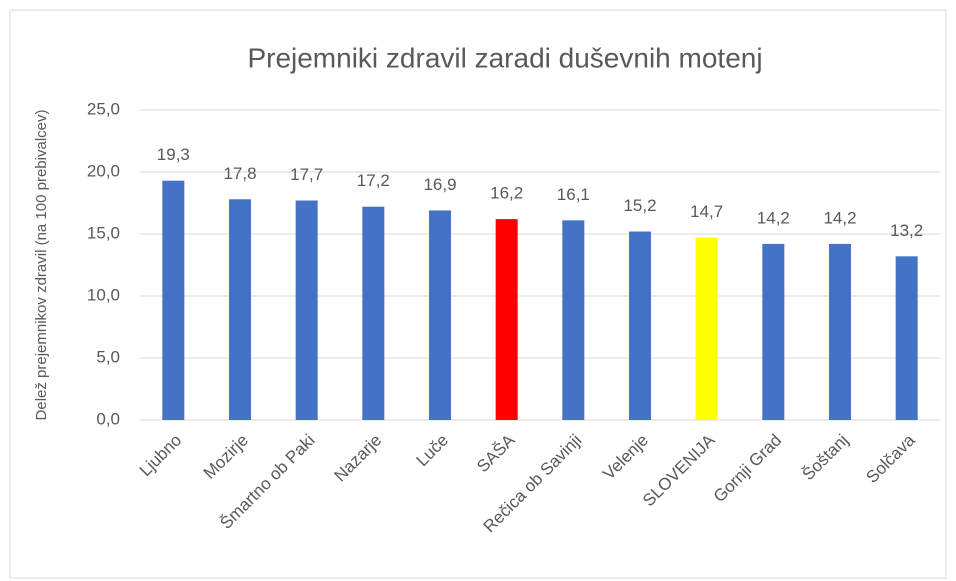 This screenshot has width=956, height=581. I want to click on data-label: 15,2, so click(639, 205).